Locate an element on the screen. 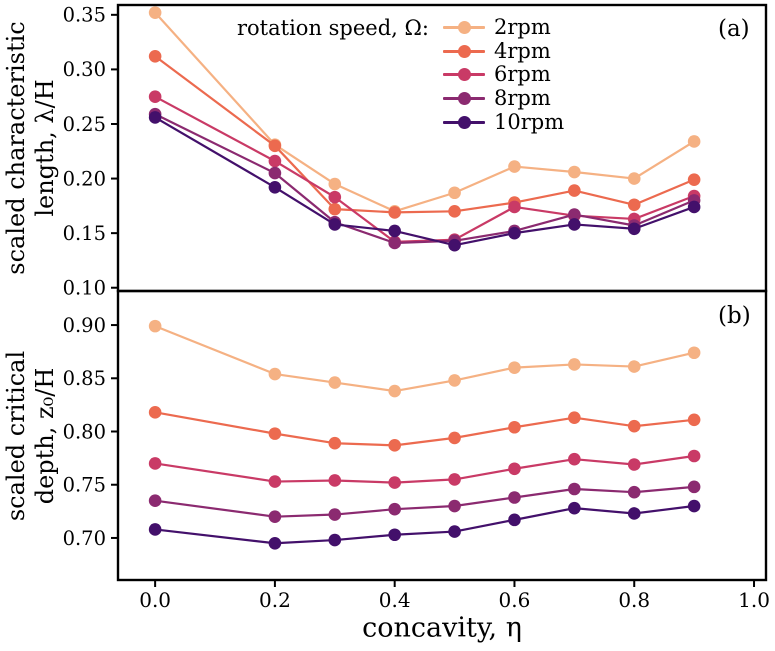 This screenshot has width=775, height=651. legend-label: 8rpm is located at coordinates (522, 98).